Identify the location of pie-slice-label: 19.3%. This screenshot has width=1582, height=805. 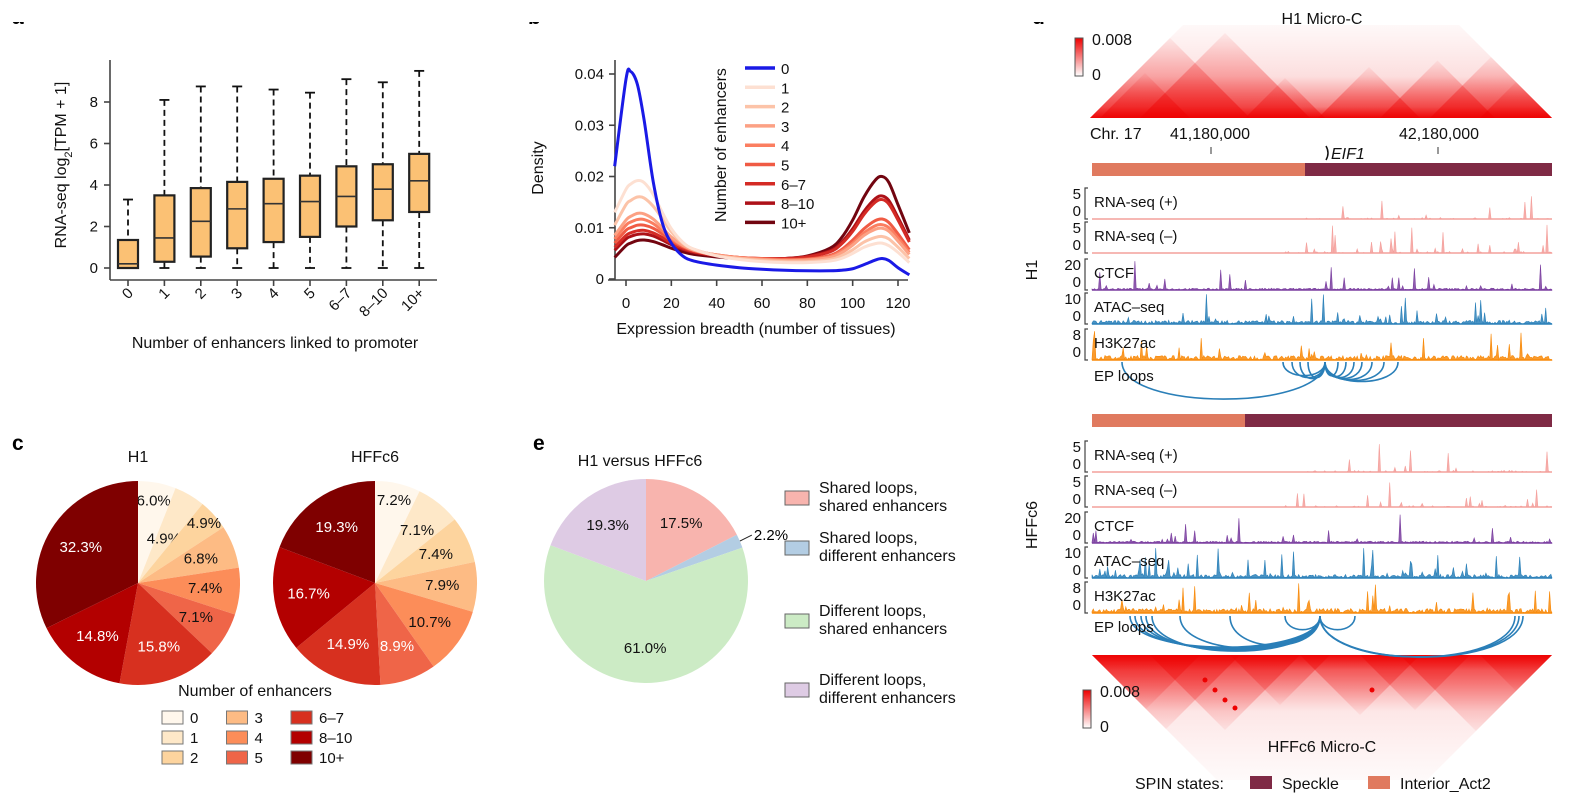
(336, 527).